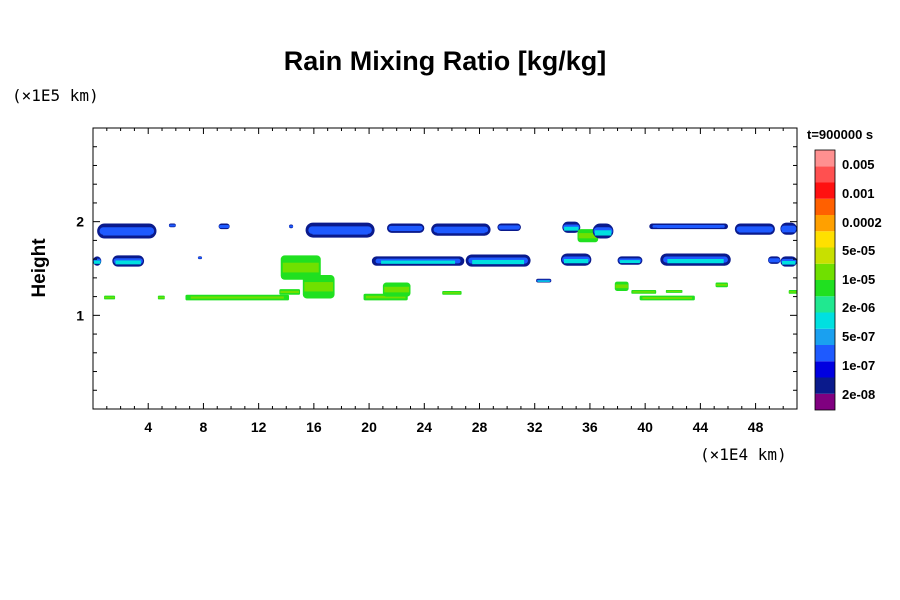 This screenshot has height=600, width=900. I want to click on colorbar-label: 2e-08, so click(858, 394).